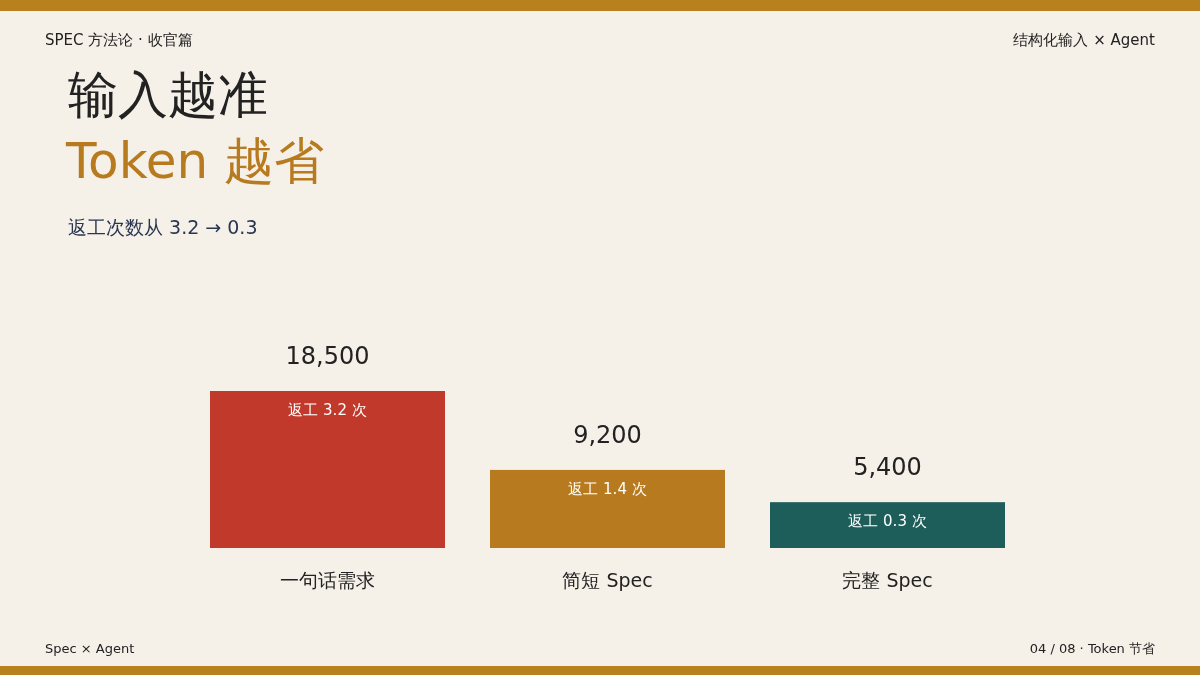 Image resolution: width=1200 pixels, height=675 pixels. Describe the element at coordinates (1092, 648) in the screenshot. I see `text: 04 / 08 · Token 节省` at that location.